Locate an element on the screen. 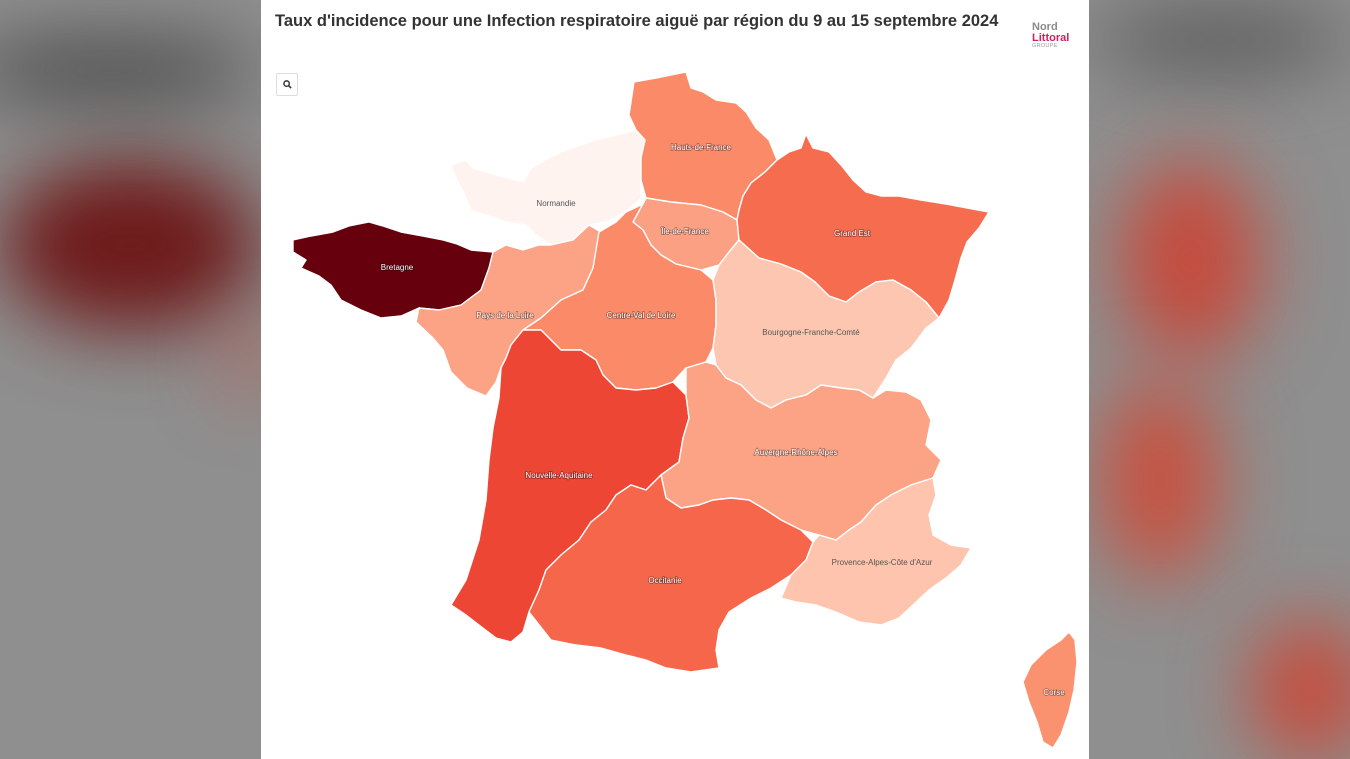 Image resolution: width=1350 pixels, height=759 pixels. logo-line-2: Littoral is located at coordinates (1051, 38).